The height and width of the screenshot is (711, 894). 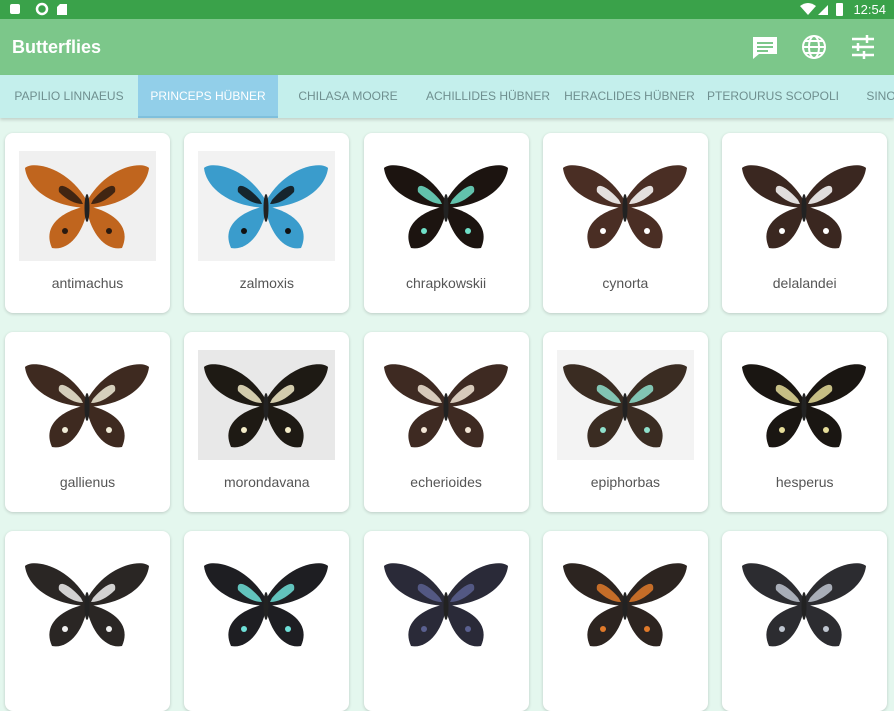 I want to click on butterfly-name: echerioides, so click(x=446, y=482).